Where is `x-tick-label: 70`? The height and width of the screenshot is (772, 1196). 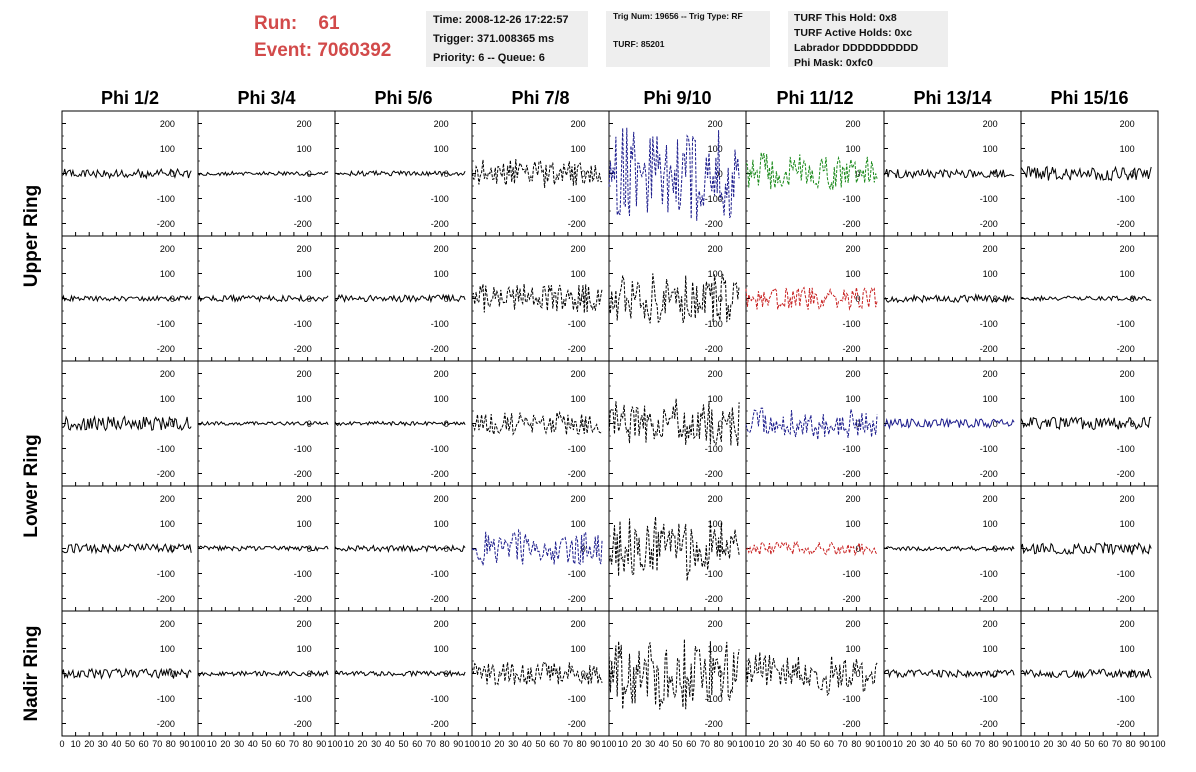 x-tick-label: 70 is located at coordinates (843, 744).